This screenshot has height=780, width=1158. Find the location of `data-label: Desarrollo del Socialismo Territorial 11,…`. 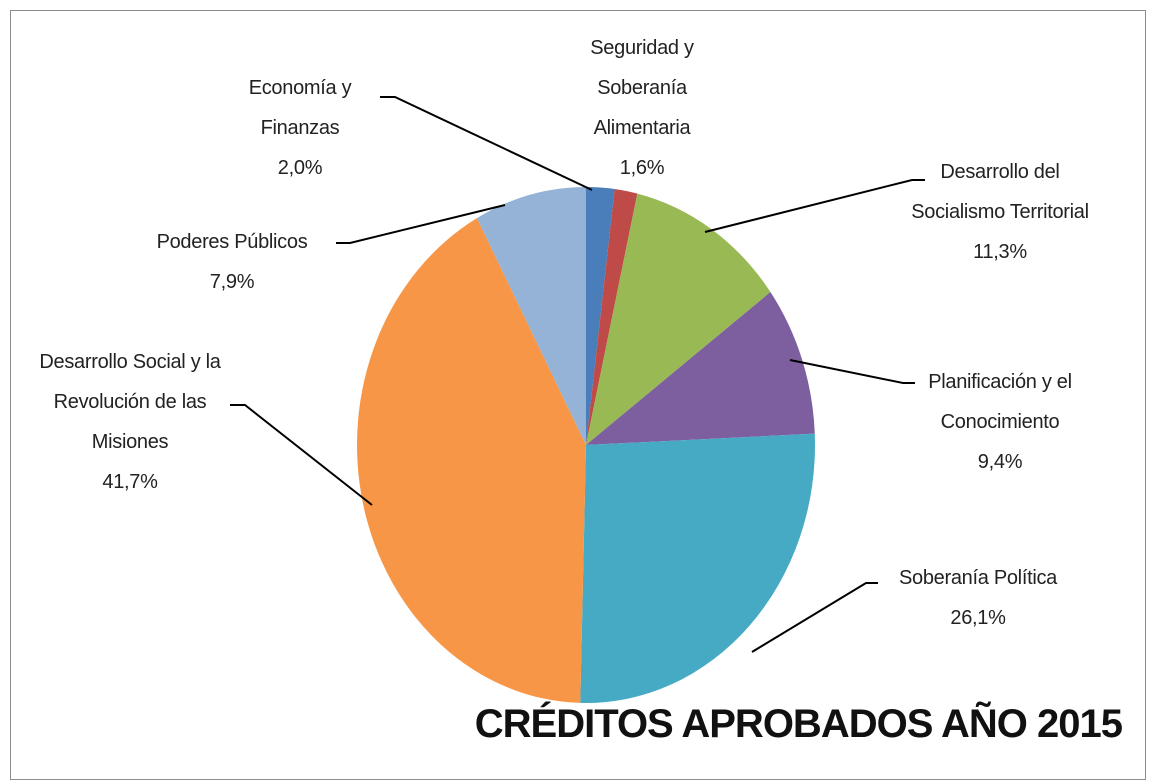

data-label: Desarrollo del Socialismo Territorial 11,… is located at coordinates (1000, 212).